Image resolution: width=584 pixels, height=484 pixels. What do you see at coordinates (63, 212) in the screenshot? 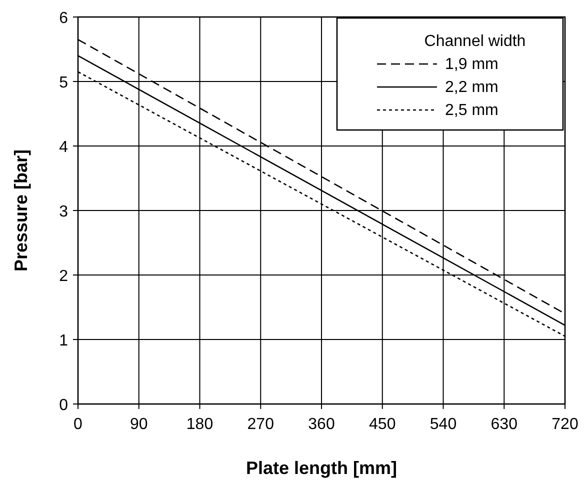
I see `y-tick-label: 3` at bounding box center [63, 212].